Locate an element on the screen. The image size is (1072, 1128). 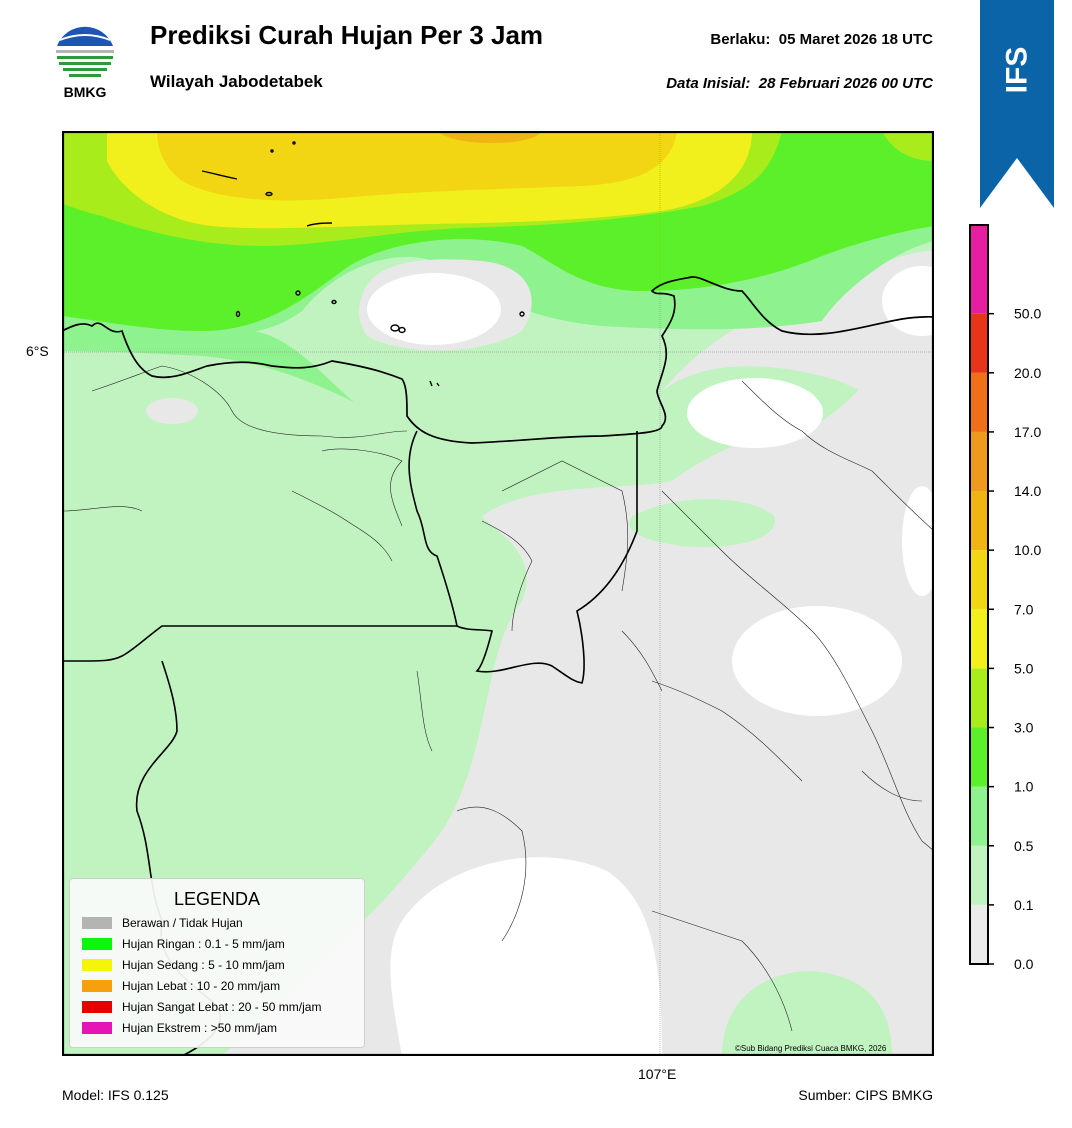
model-label: Model: IFS 0.125 is located at coordinates (115, 1095).